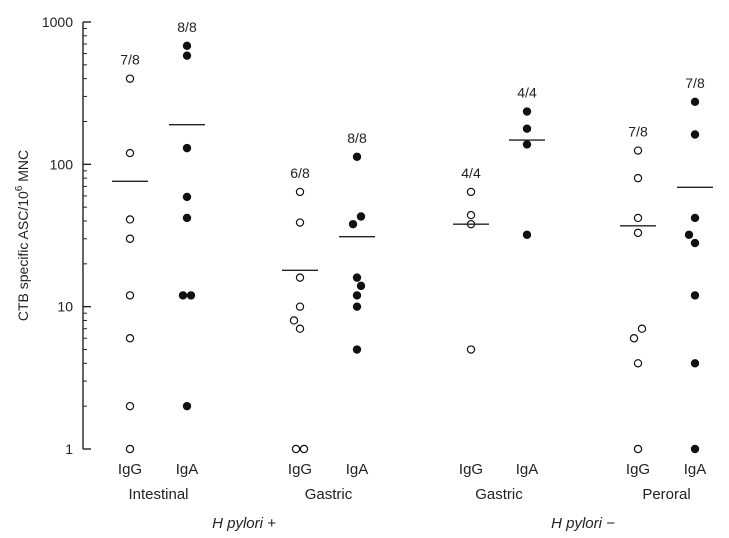 The height and width of the screenshot is (538, 729). What do you see at coordinates (244, 523) in the screenshot?
I see `status-label: H pylori +` at bounding box center [244, 523].